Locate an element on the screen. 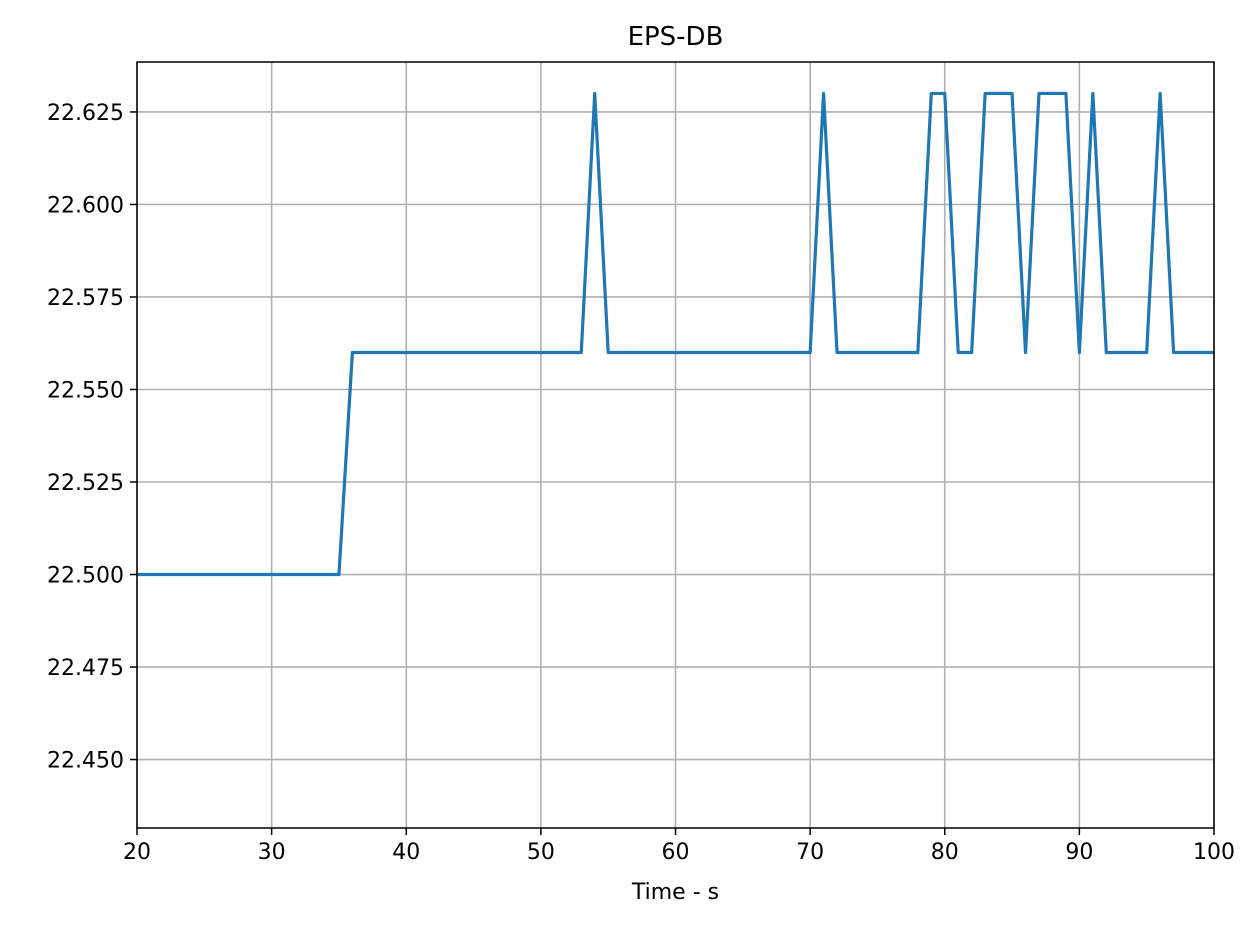  x-tick-label: 20 is located at coordinates (137, 852).